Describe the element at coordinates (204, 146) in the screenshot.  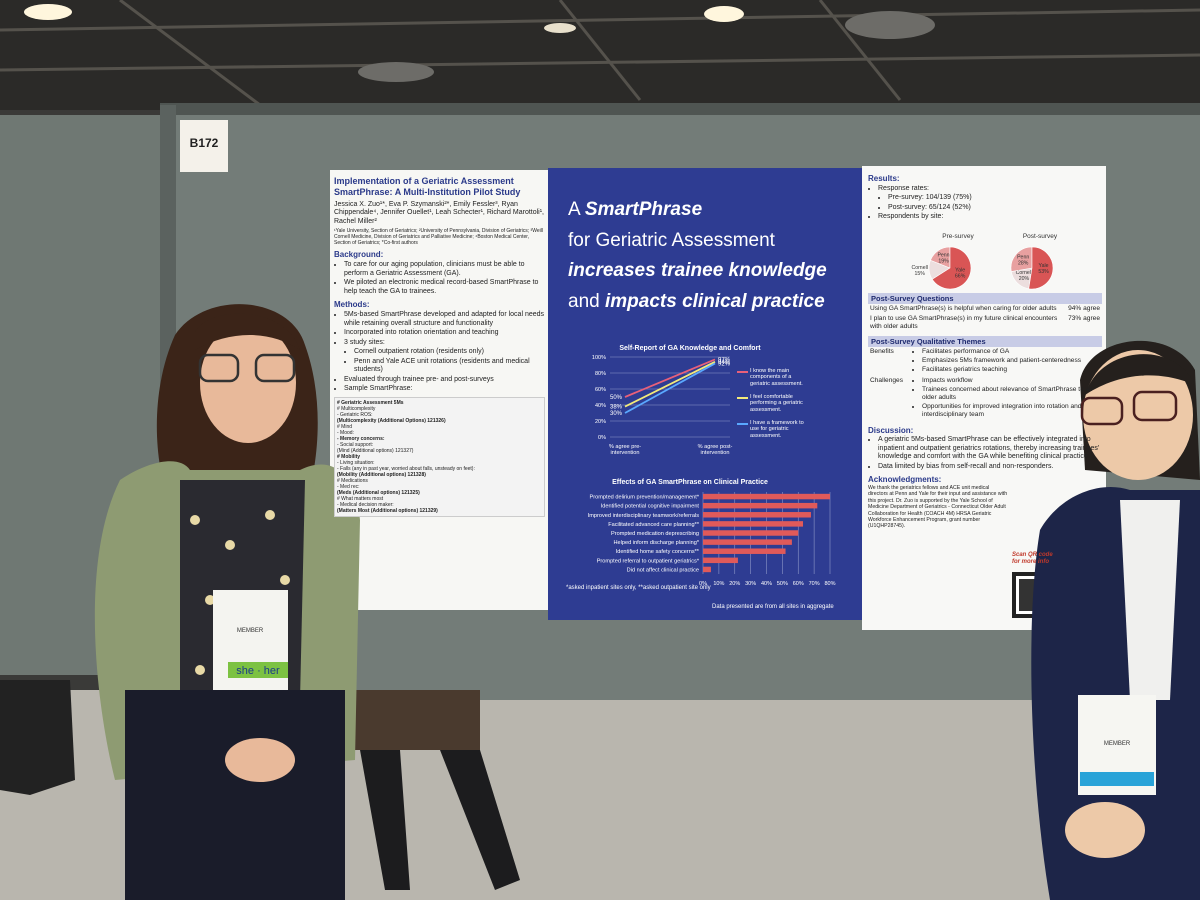
I see `booth-sign` at that location.